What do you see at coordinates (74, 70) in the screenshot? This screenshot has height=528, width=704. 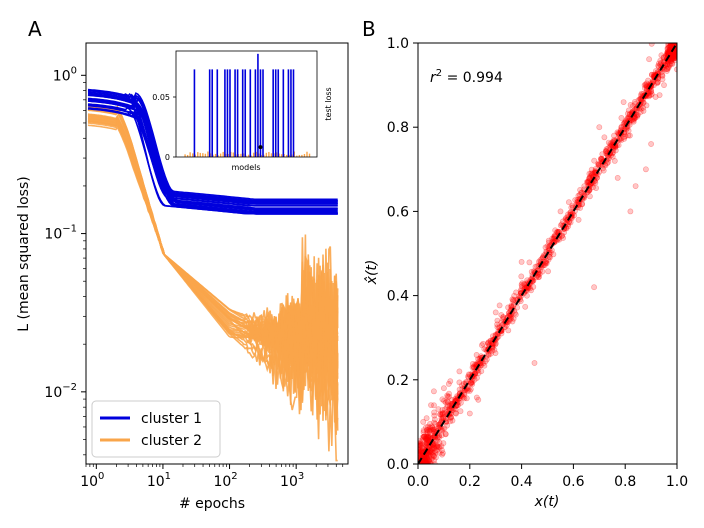 I see `a-ytick-exp-0: 0` at bounding box center [74, 70].